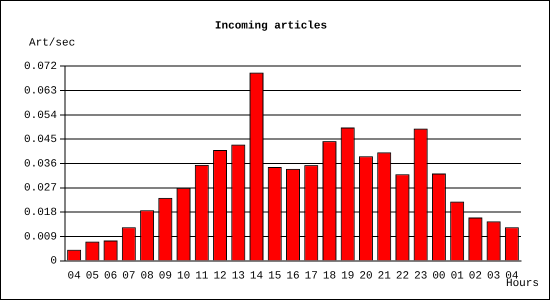 Image resolution: width=550 pixels, height=300 pixels. What do you see at coordinates (493, 276) in the screenshot?
I see `x-tick-label: 03` at bounding box center [493, 276].